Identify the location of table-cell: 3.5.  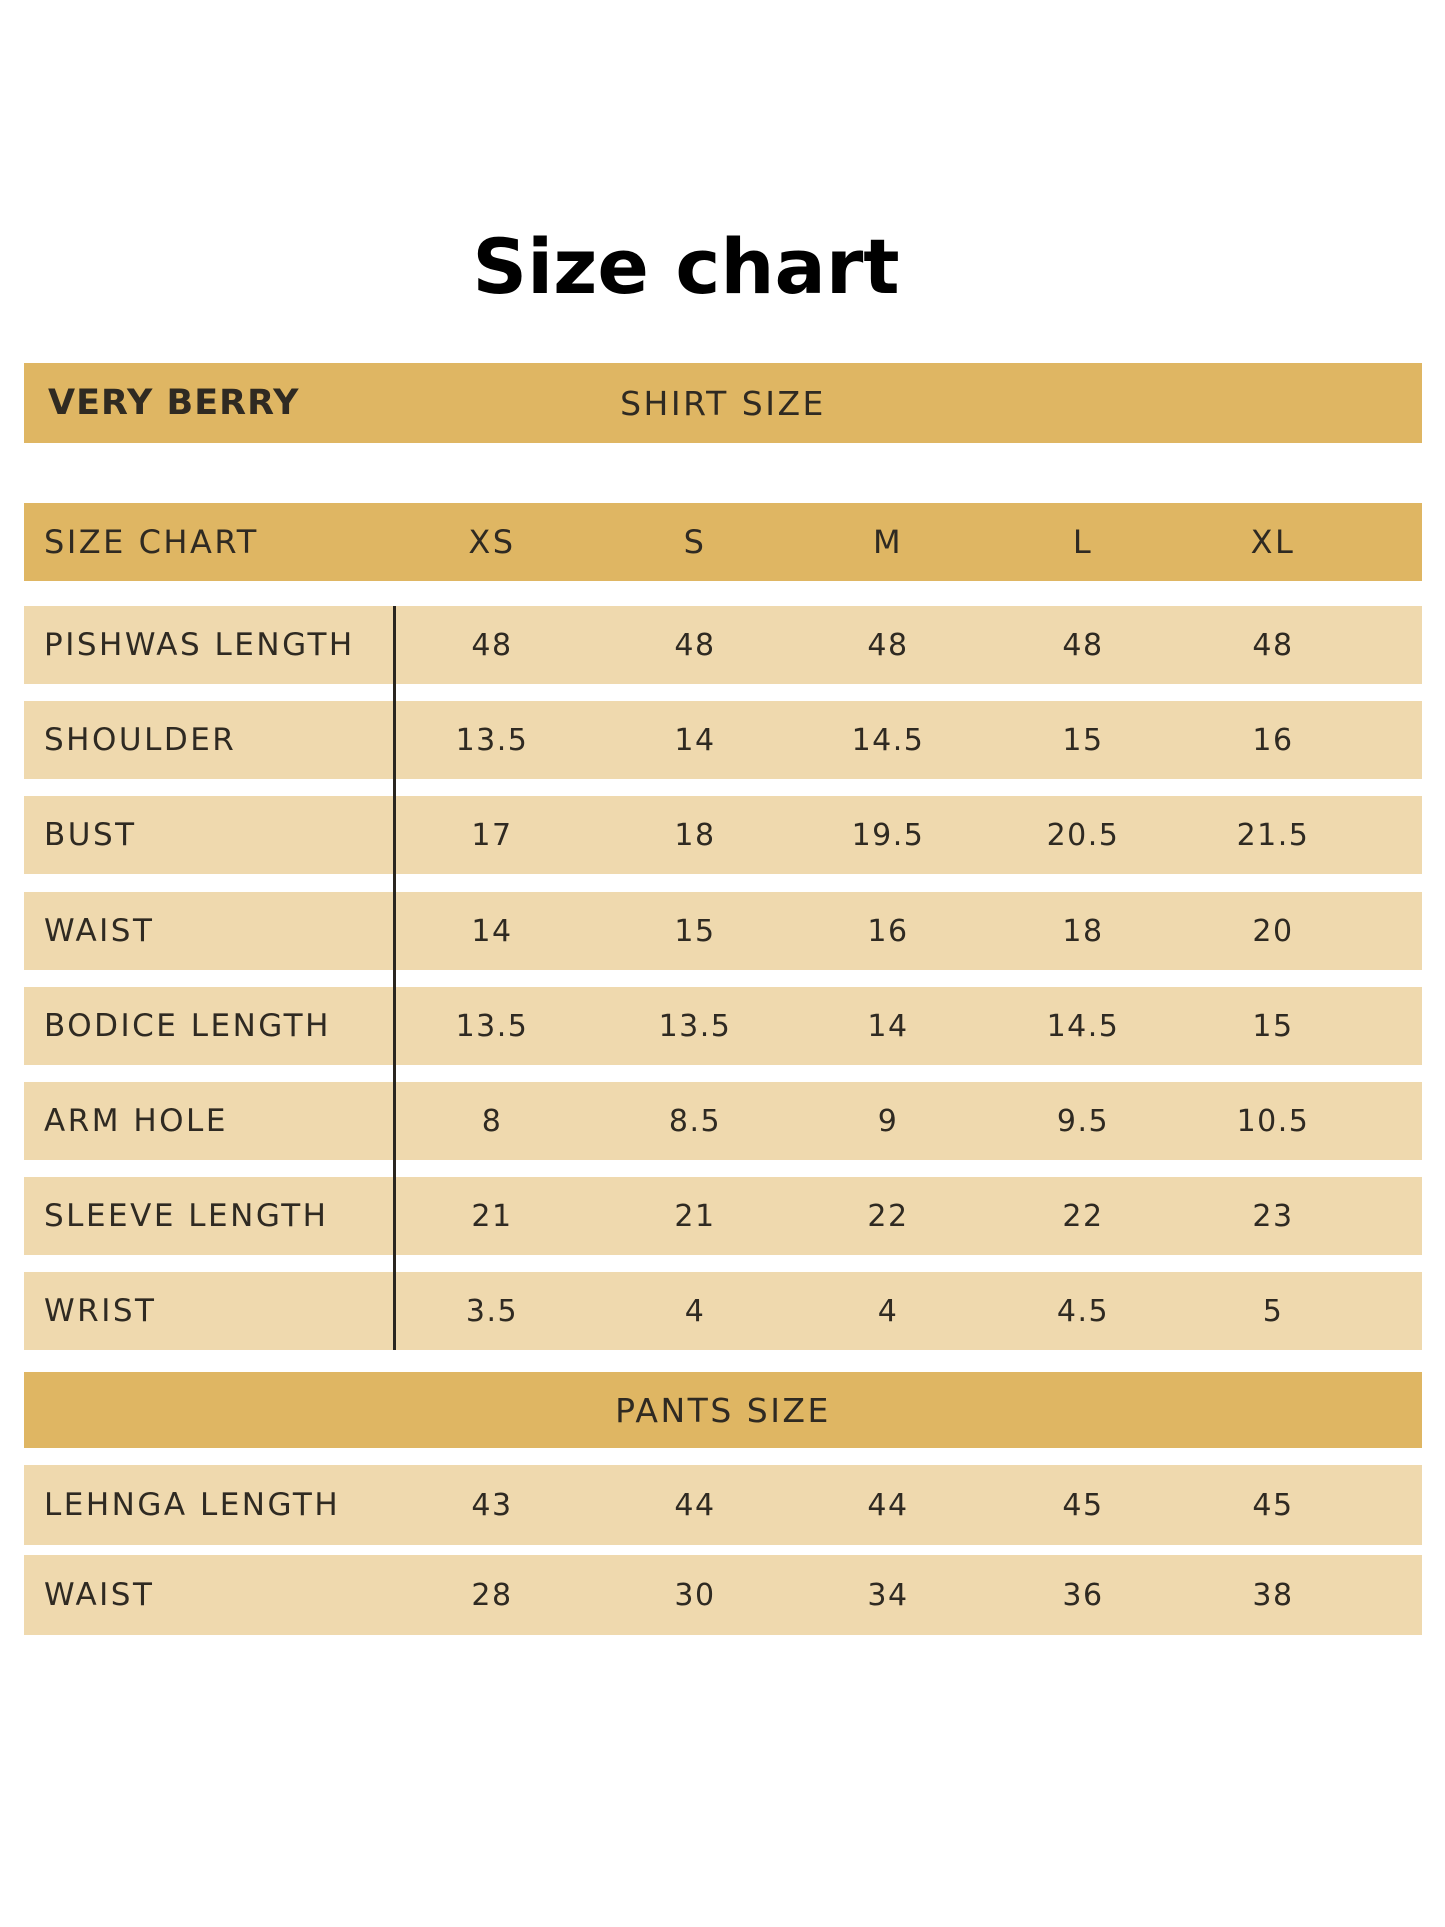
(492, 1311).